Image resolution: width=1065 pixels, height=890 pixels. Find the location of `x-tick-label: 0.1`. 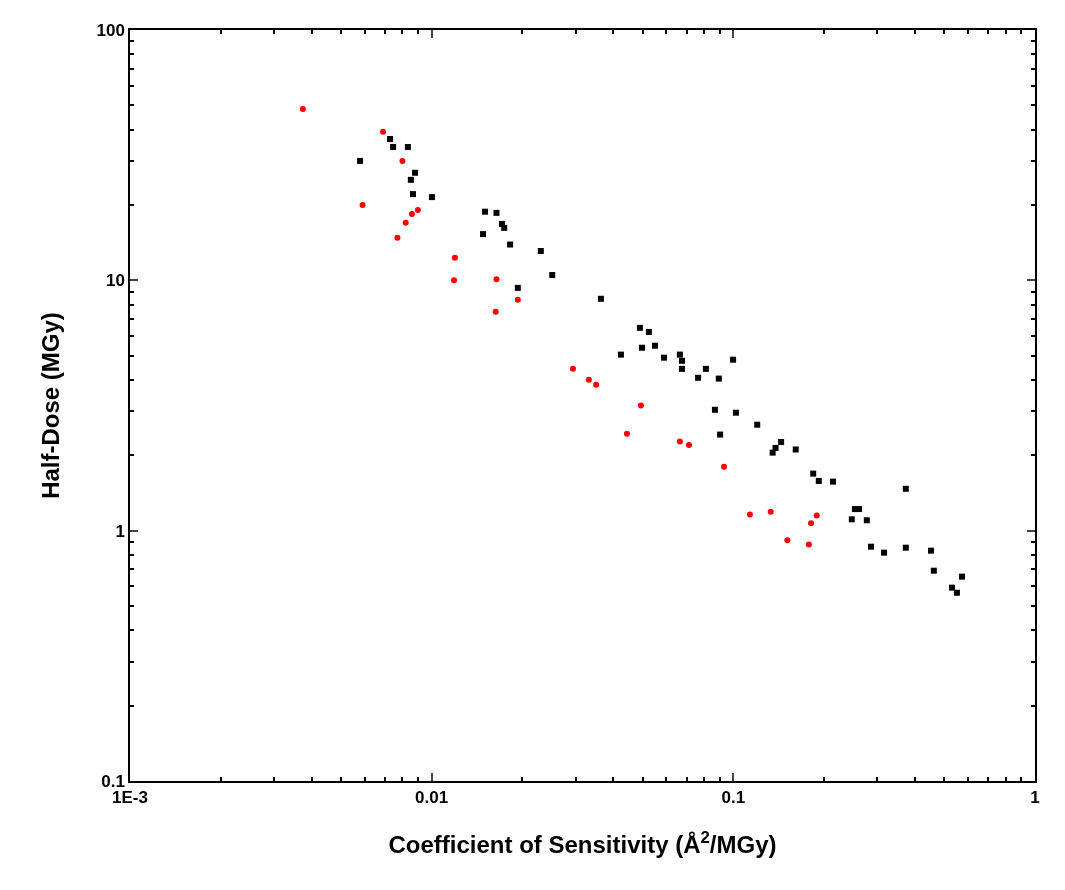

x-tick-label: 0.1 is located at coordinates (733, 798).